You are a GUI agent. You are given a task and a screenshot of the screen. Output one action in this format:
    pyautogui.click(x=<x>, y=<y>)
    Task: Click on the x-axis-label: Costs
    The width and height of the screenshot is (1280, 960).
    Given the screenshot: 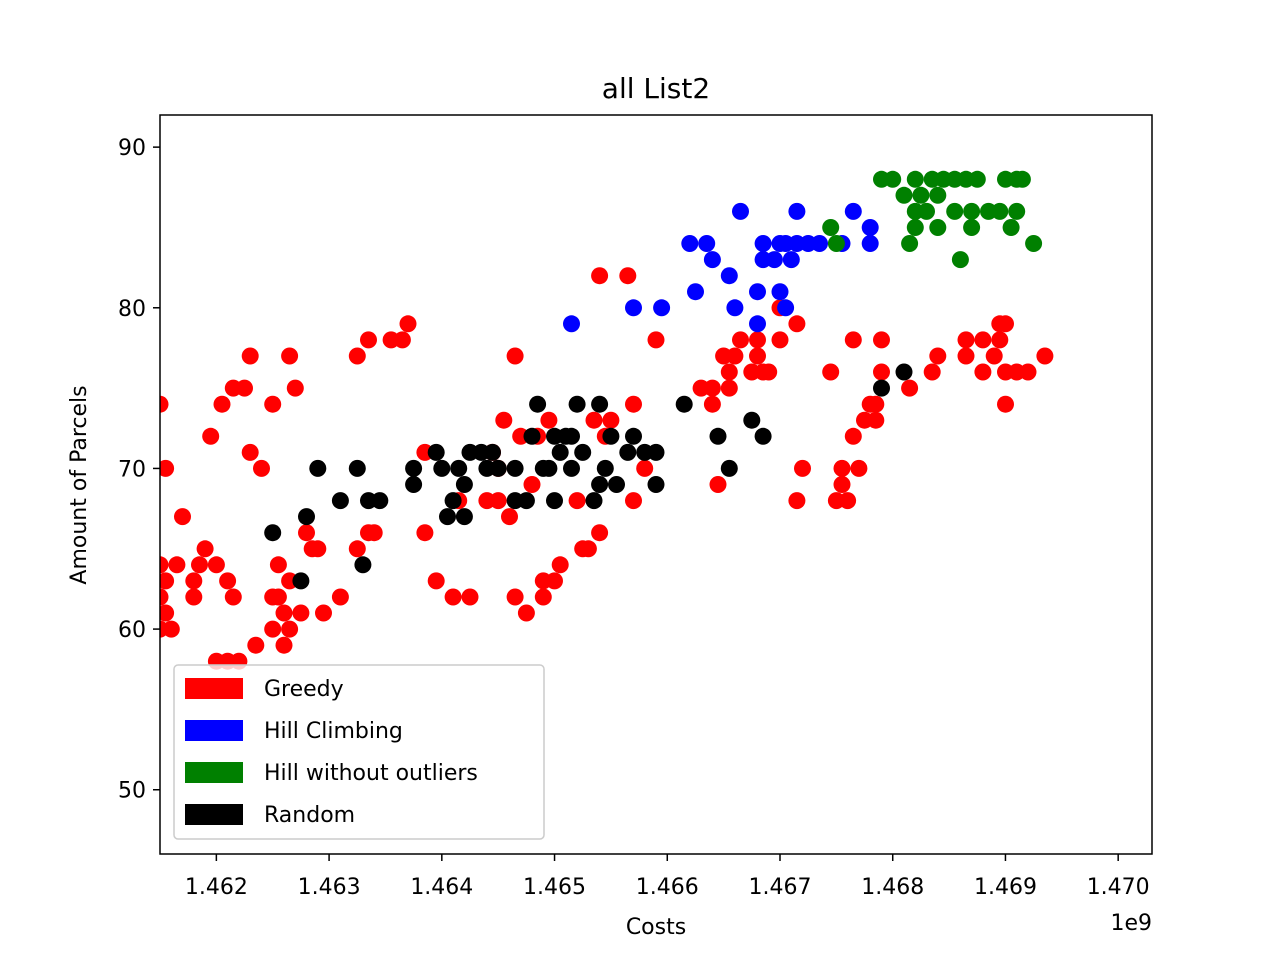 What is the action you would take?
    pyautogui.click(x=656, y=927)
    